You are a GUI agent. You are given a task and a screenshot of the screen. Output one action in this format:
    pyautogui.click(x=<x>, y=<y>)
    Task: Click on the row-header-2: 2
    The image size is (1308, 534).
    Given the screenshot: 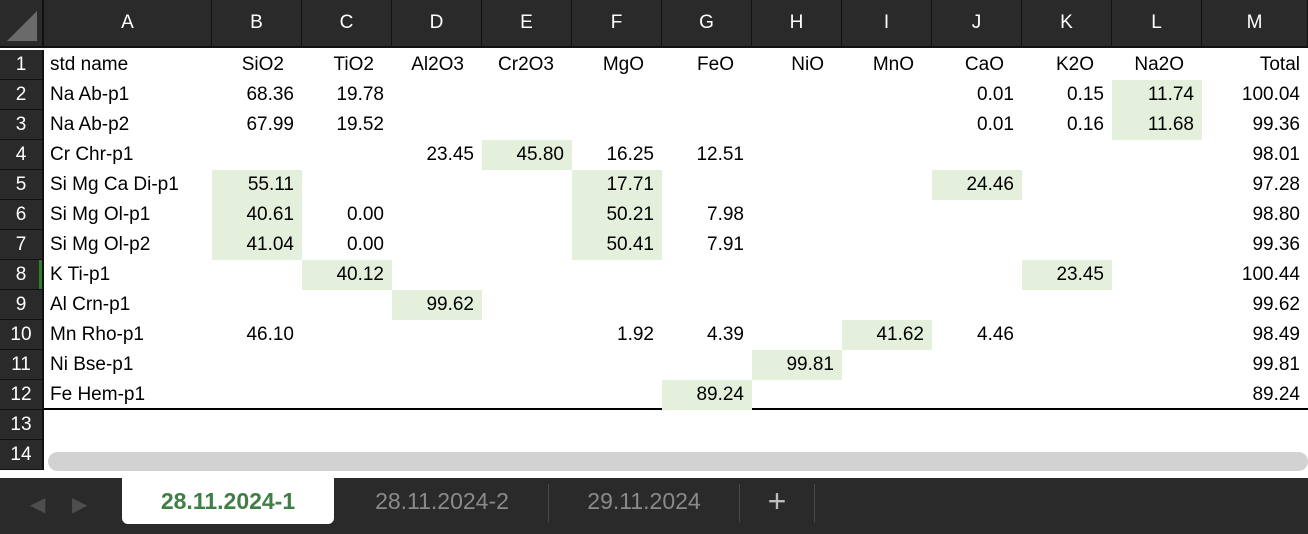 What is the action you would take?
    pyautogui.click(x=22, y=95)
    